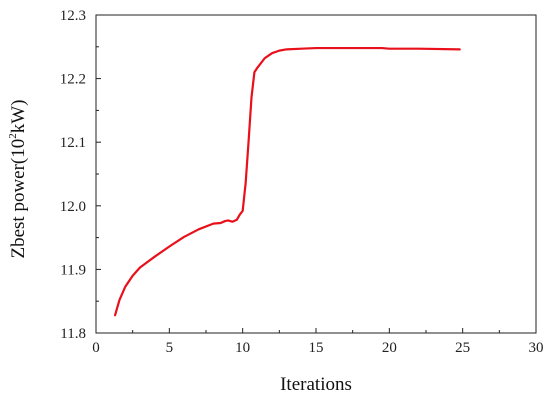  I want to click on x-tick-label: 15, so click(316, 348).